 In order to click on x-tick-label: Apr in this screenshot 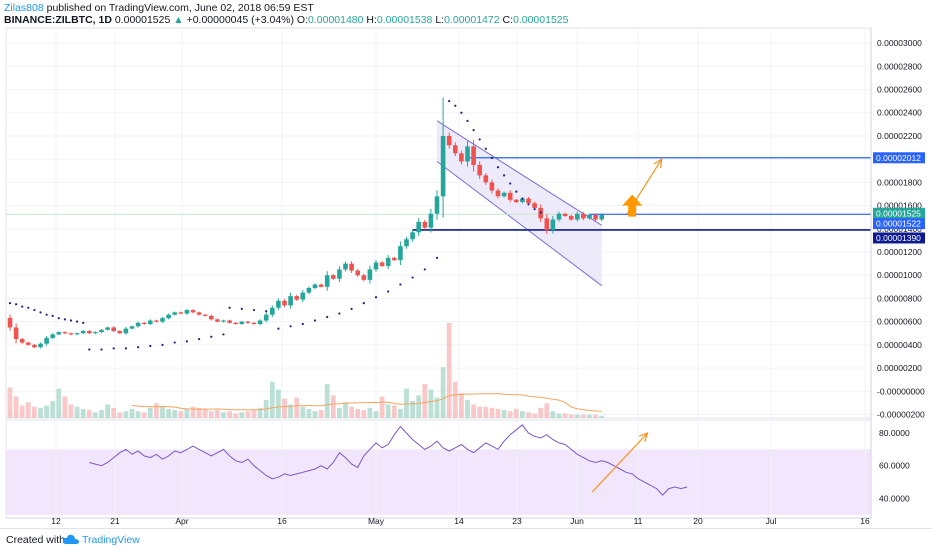, I will do `click(181, 521)`.